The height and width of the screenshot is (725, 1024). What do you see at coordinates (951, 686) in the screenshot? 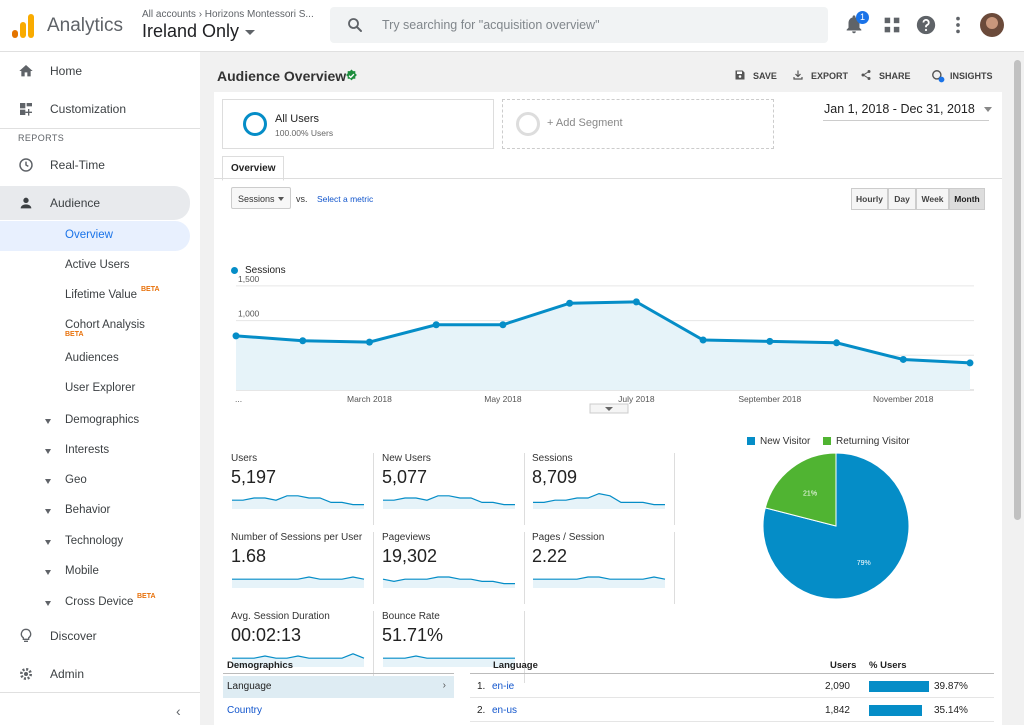
I see `percent-value: 39.87%` at bounding box center [951, 686].